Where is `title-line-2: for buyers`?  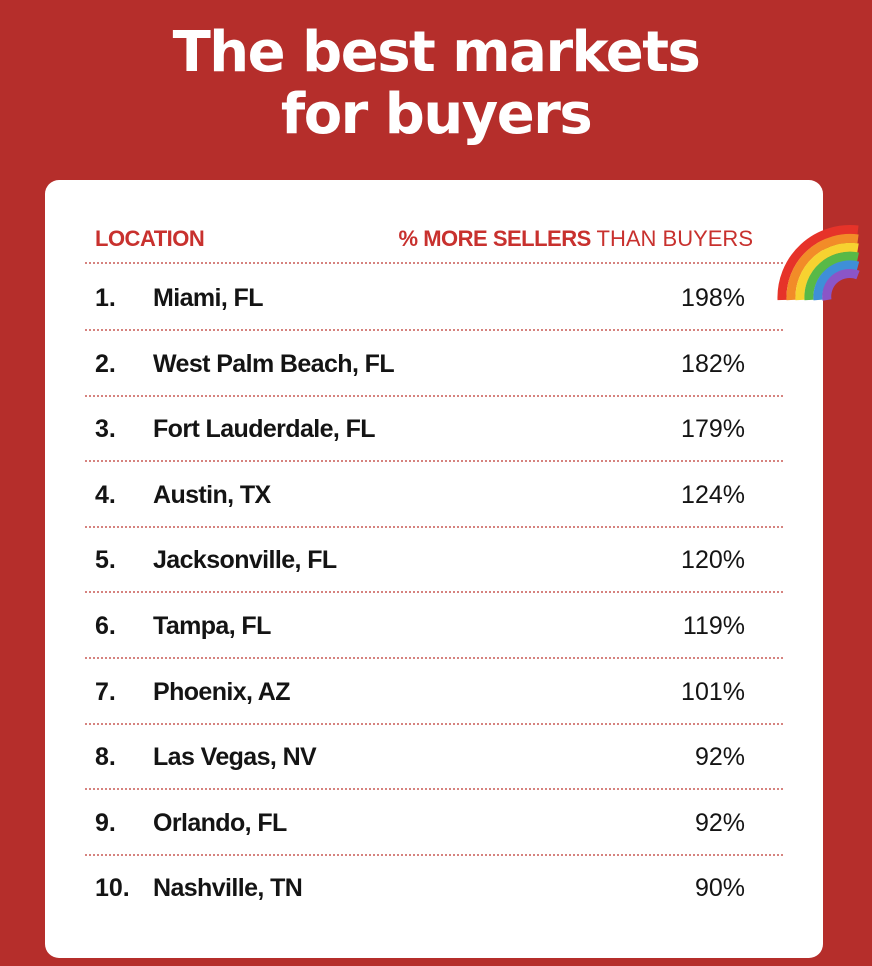
title-line-2: for buyers is located at coordinates (436, 114).